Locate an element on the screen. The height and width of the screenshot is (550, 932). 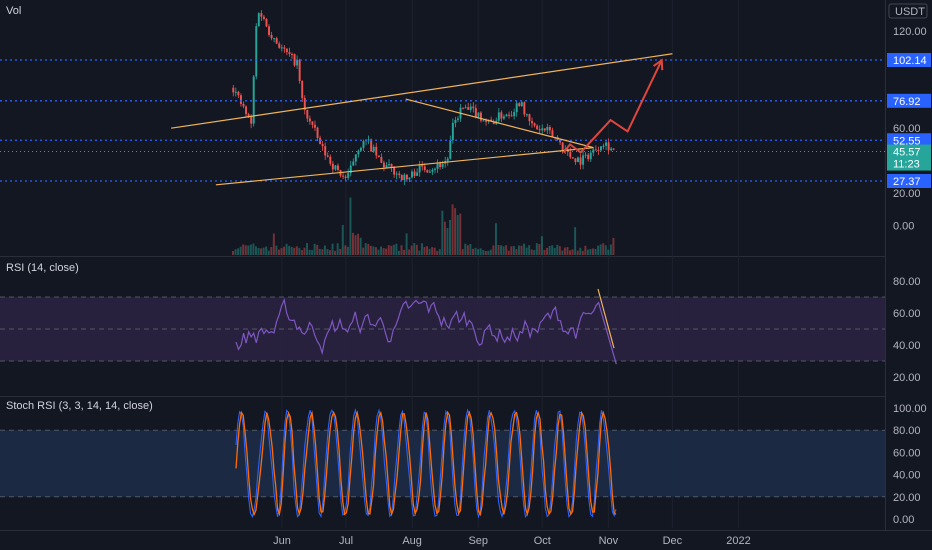
rsi-line is located at coordinates (426, 331).